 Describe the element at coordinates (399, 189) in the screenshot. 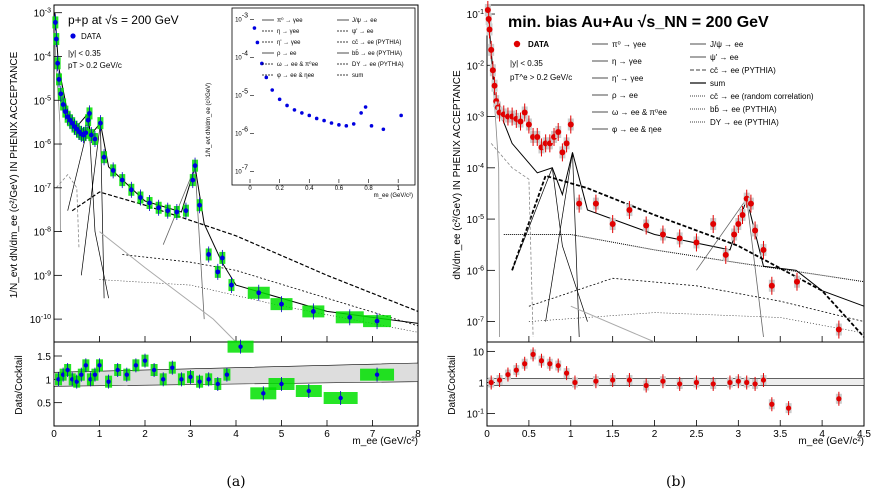

I see `inset-x-tick-label: 1` at that location.